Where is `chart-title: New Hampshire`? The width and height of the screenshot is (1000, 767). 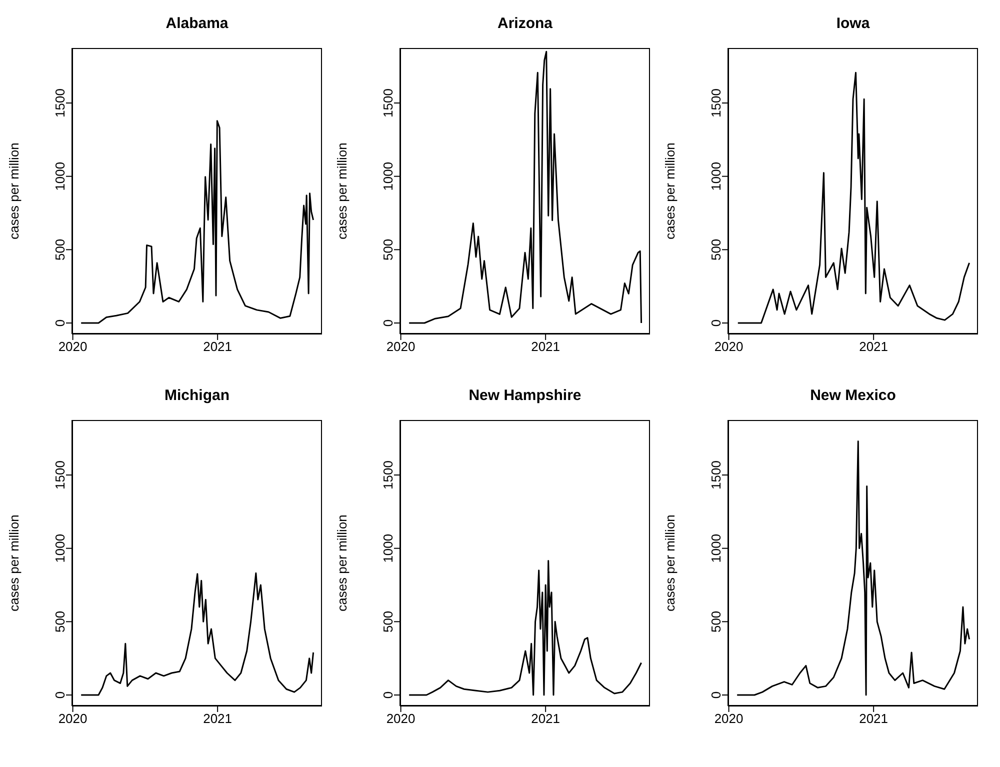 chart-title: New Hampshire is located at coordinates (525, 396).